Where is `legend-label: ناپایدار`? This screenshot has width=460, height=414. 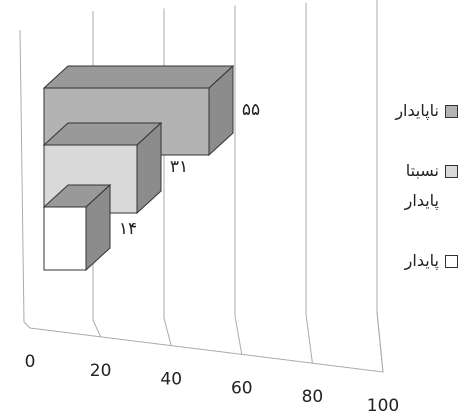
legend-label: ناپایدار is located at coordinates (417, 110).